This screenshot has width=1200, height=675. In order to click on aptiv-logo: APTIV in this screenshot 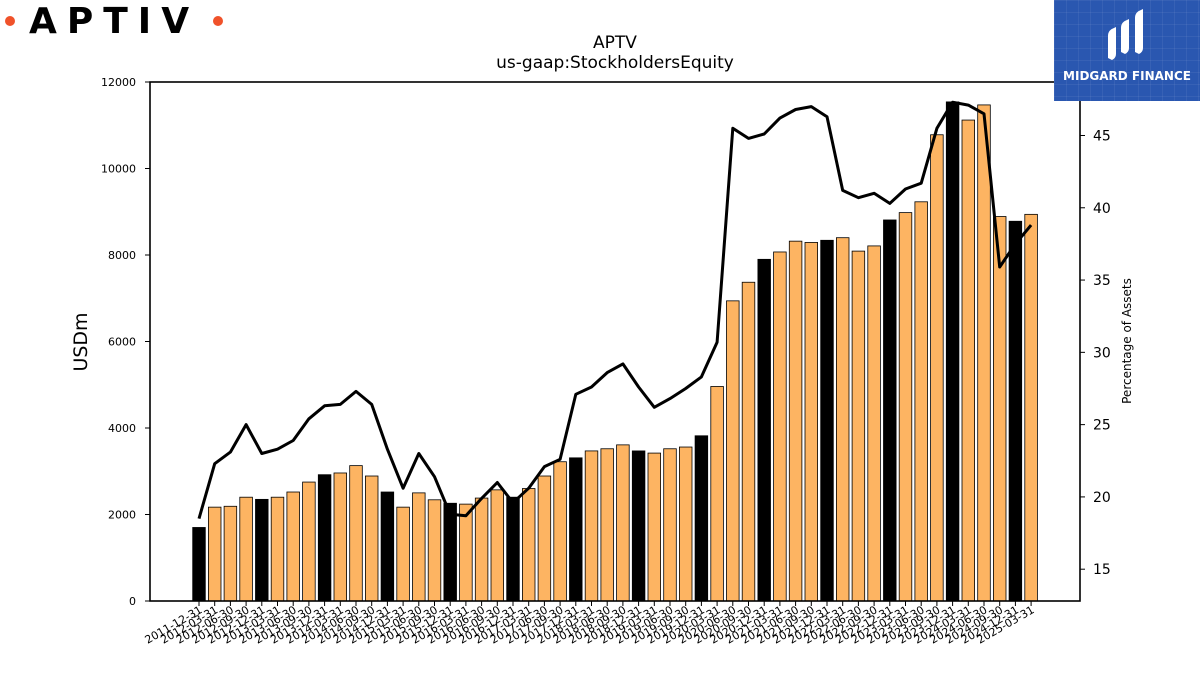, I will do `click(120, 21)`.